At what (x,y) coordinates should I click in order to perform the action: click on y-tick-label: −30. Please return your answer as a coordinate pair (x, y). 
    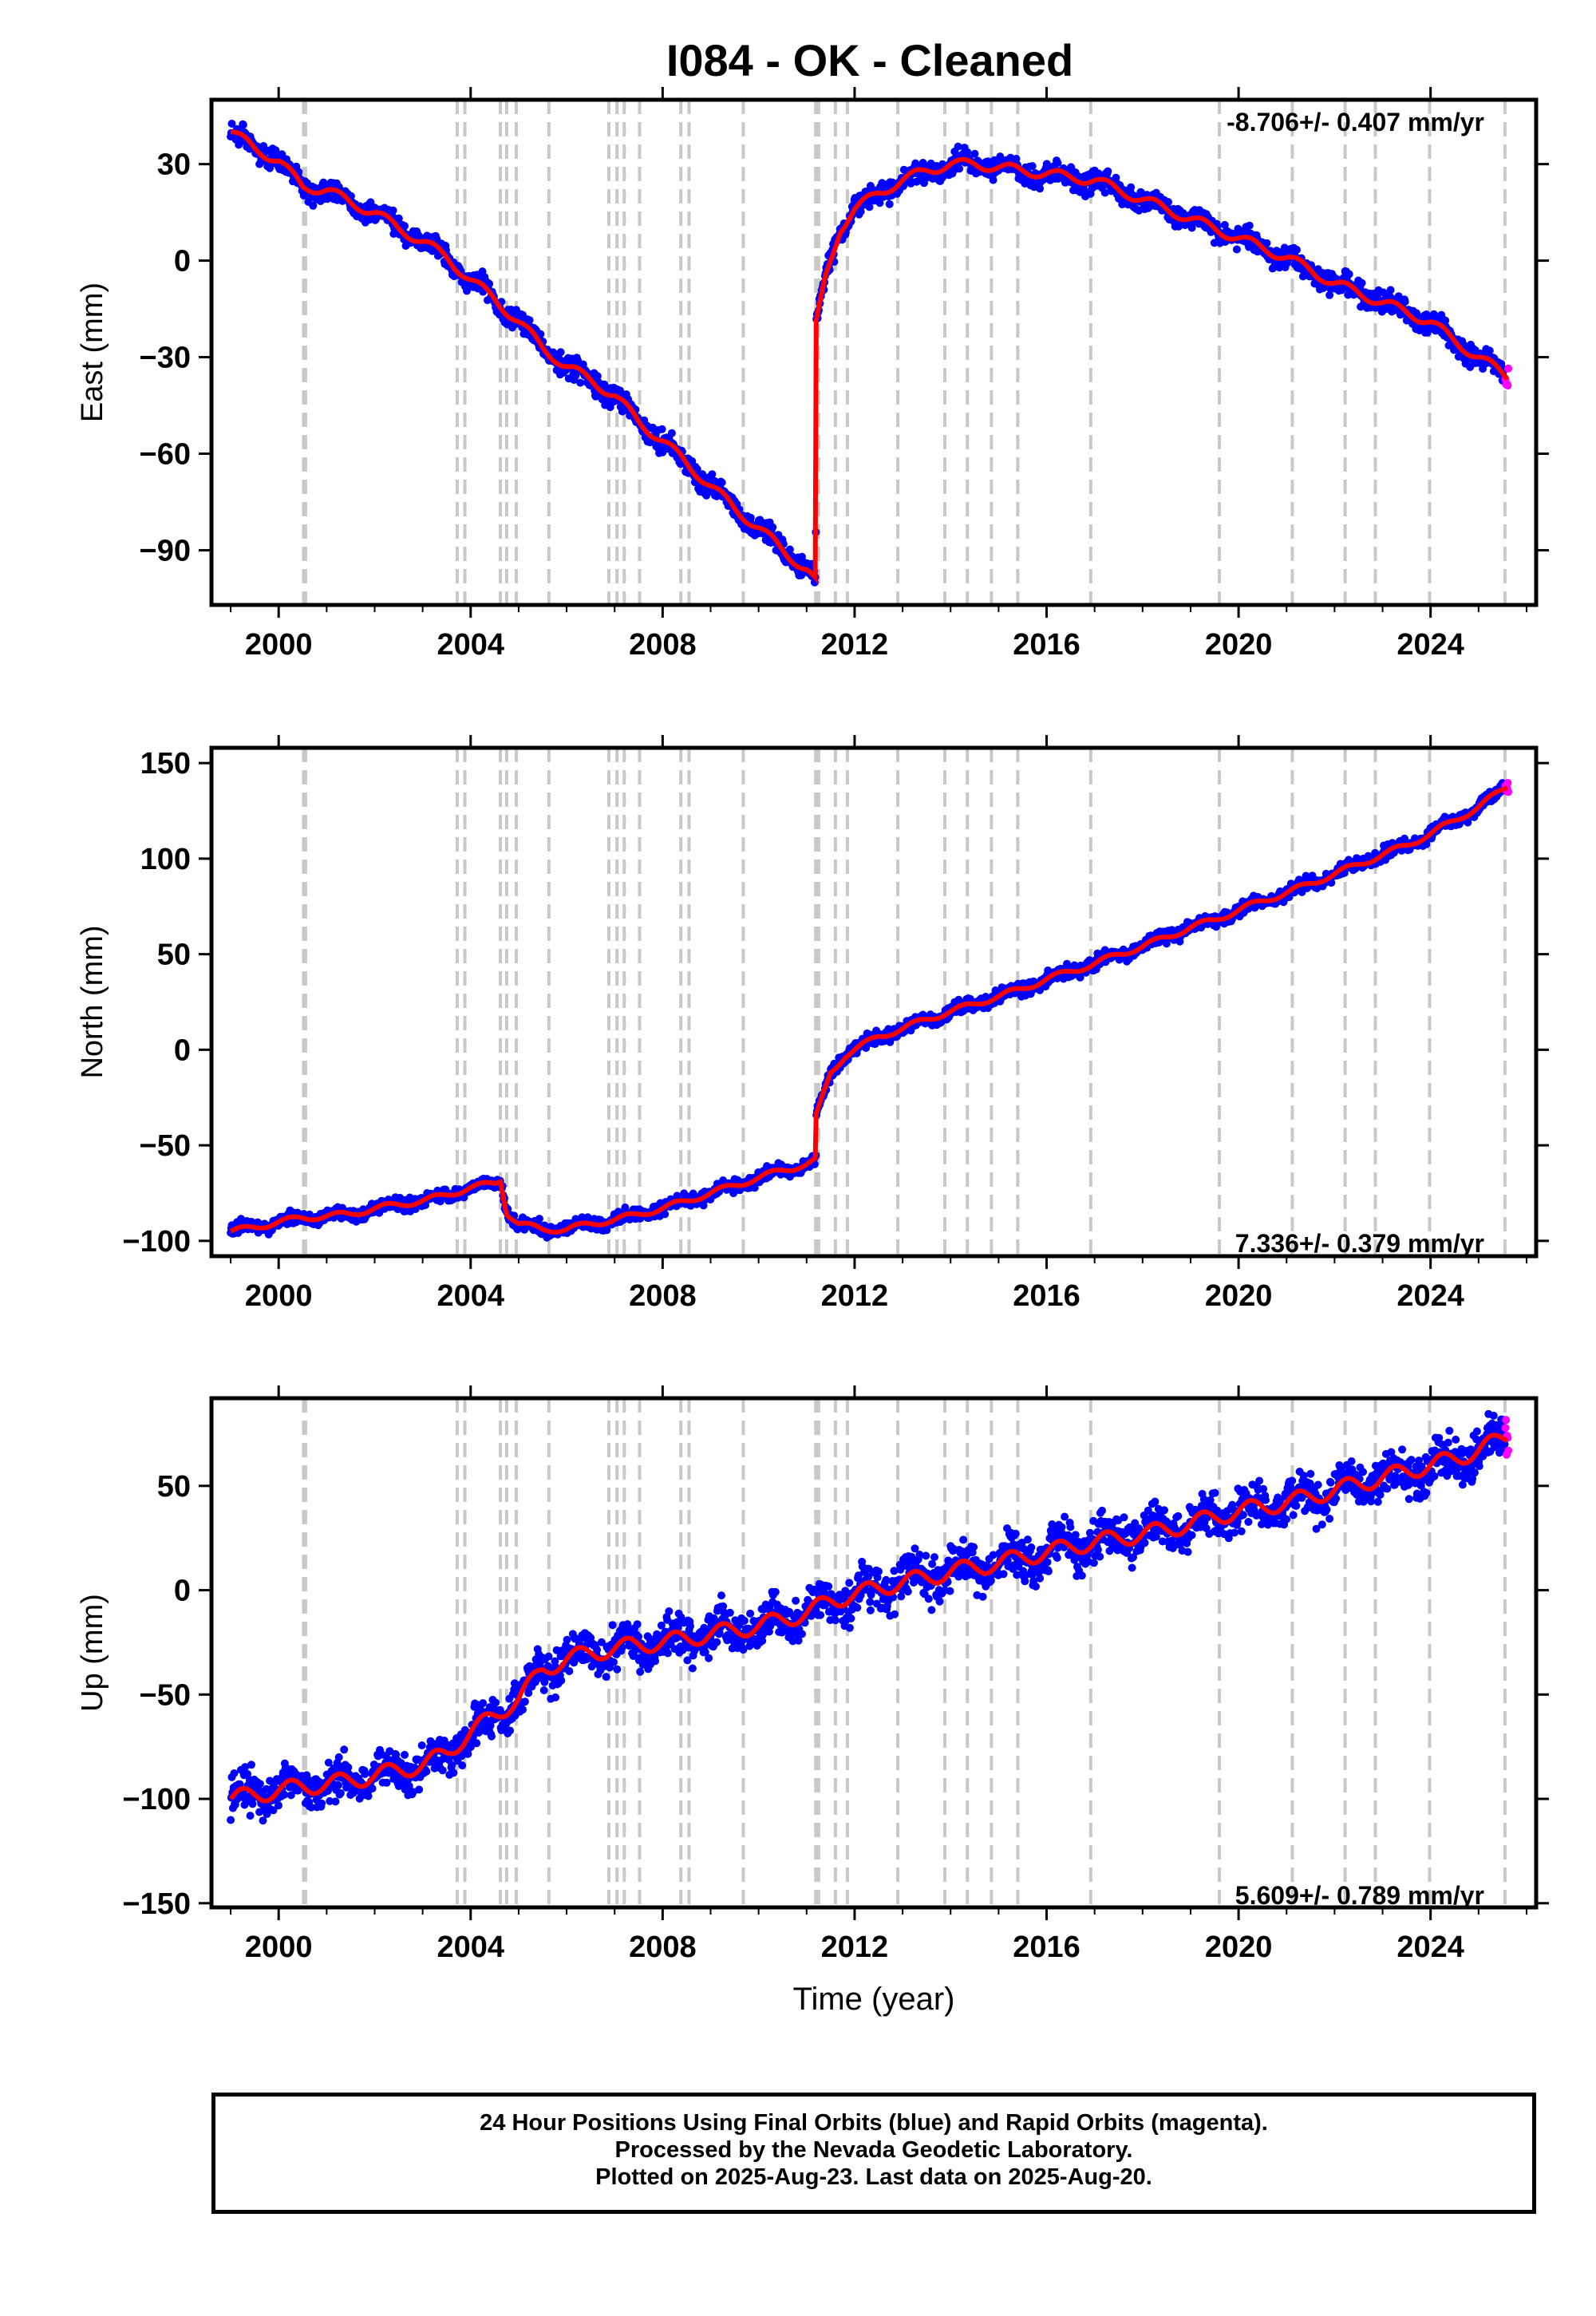
    Looking at the image, I should click on (165, 358).